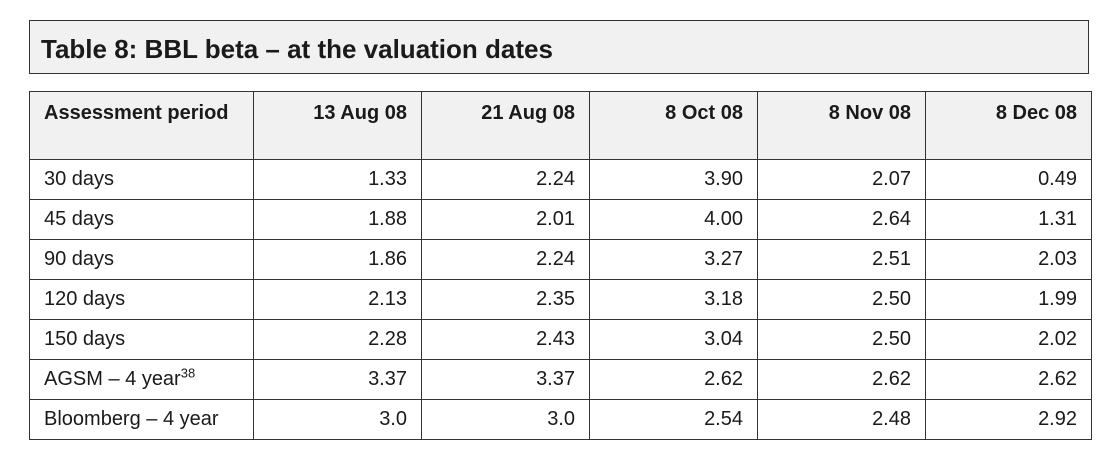 Image resolution: width=1118 pixels, height=465 pixels. Describe the element at coordinates (337, 179) in the screenshot. I see `beta-value-cell: 1.33` at that location.